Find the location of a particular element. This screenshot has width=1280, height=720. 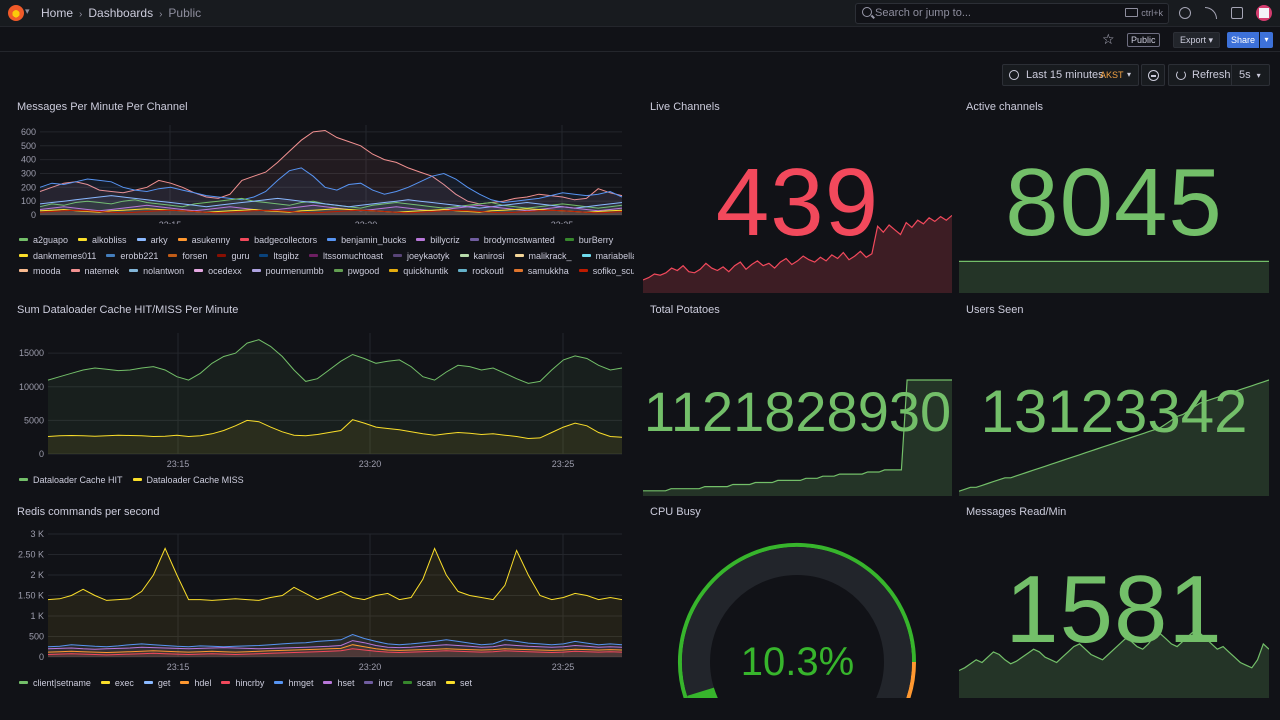

mpm-legend-item: a2guapo is located at coordinates (43, 241).